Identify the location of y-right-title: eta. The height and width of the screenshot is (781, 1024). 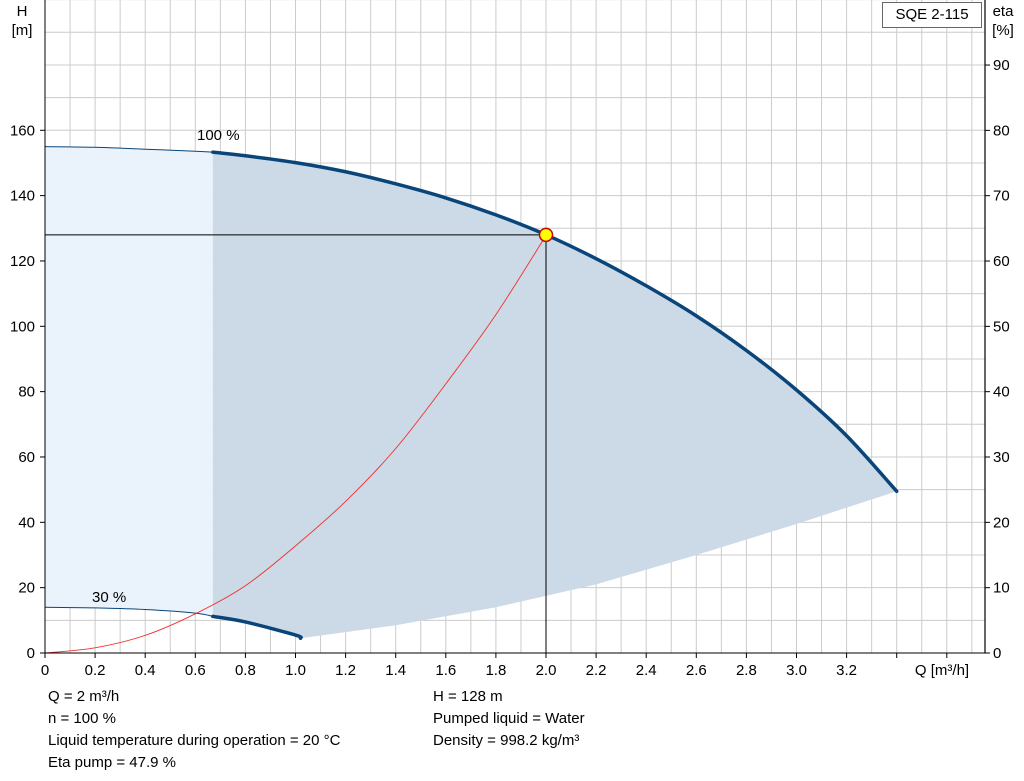
(1004, 11).